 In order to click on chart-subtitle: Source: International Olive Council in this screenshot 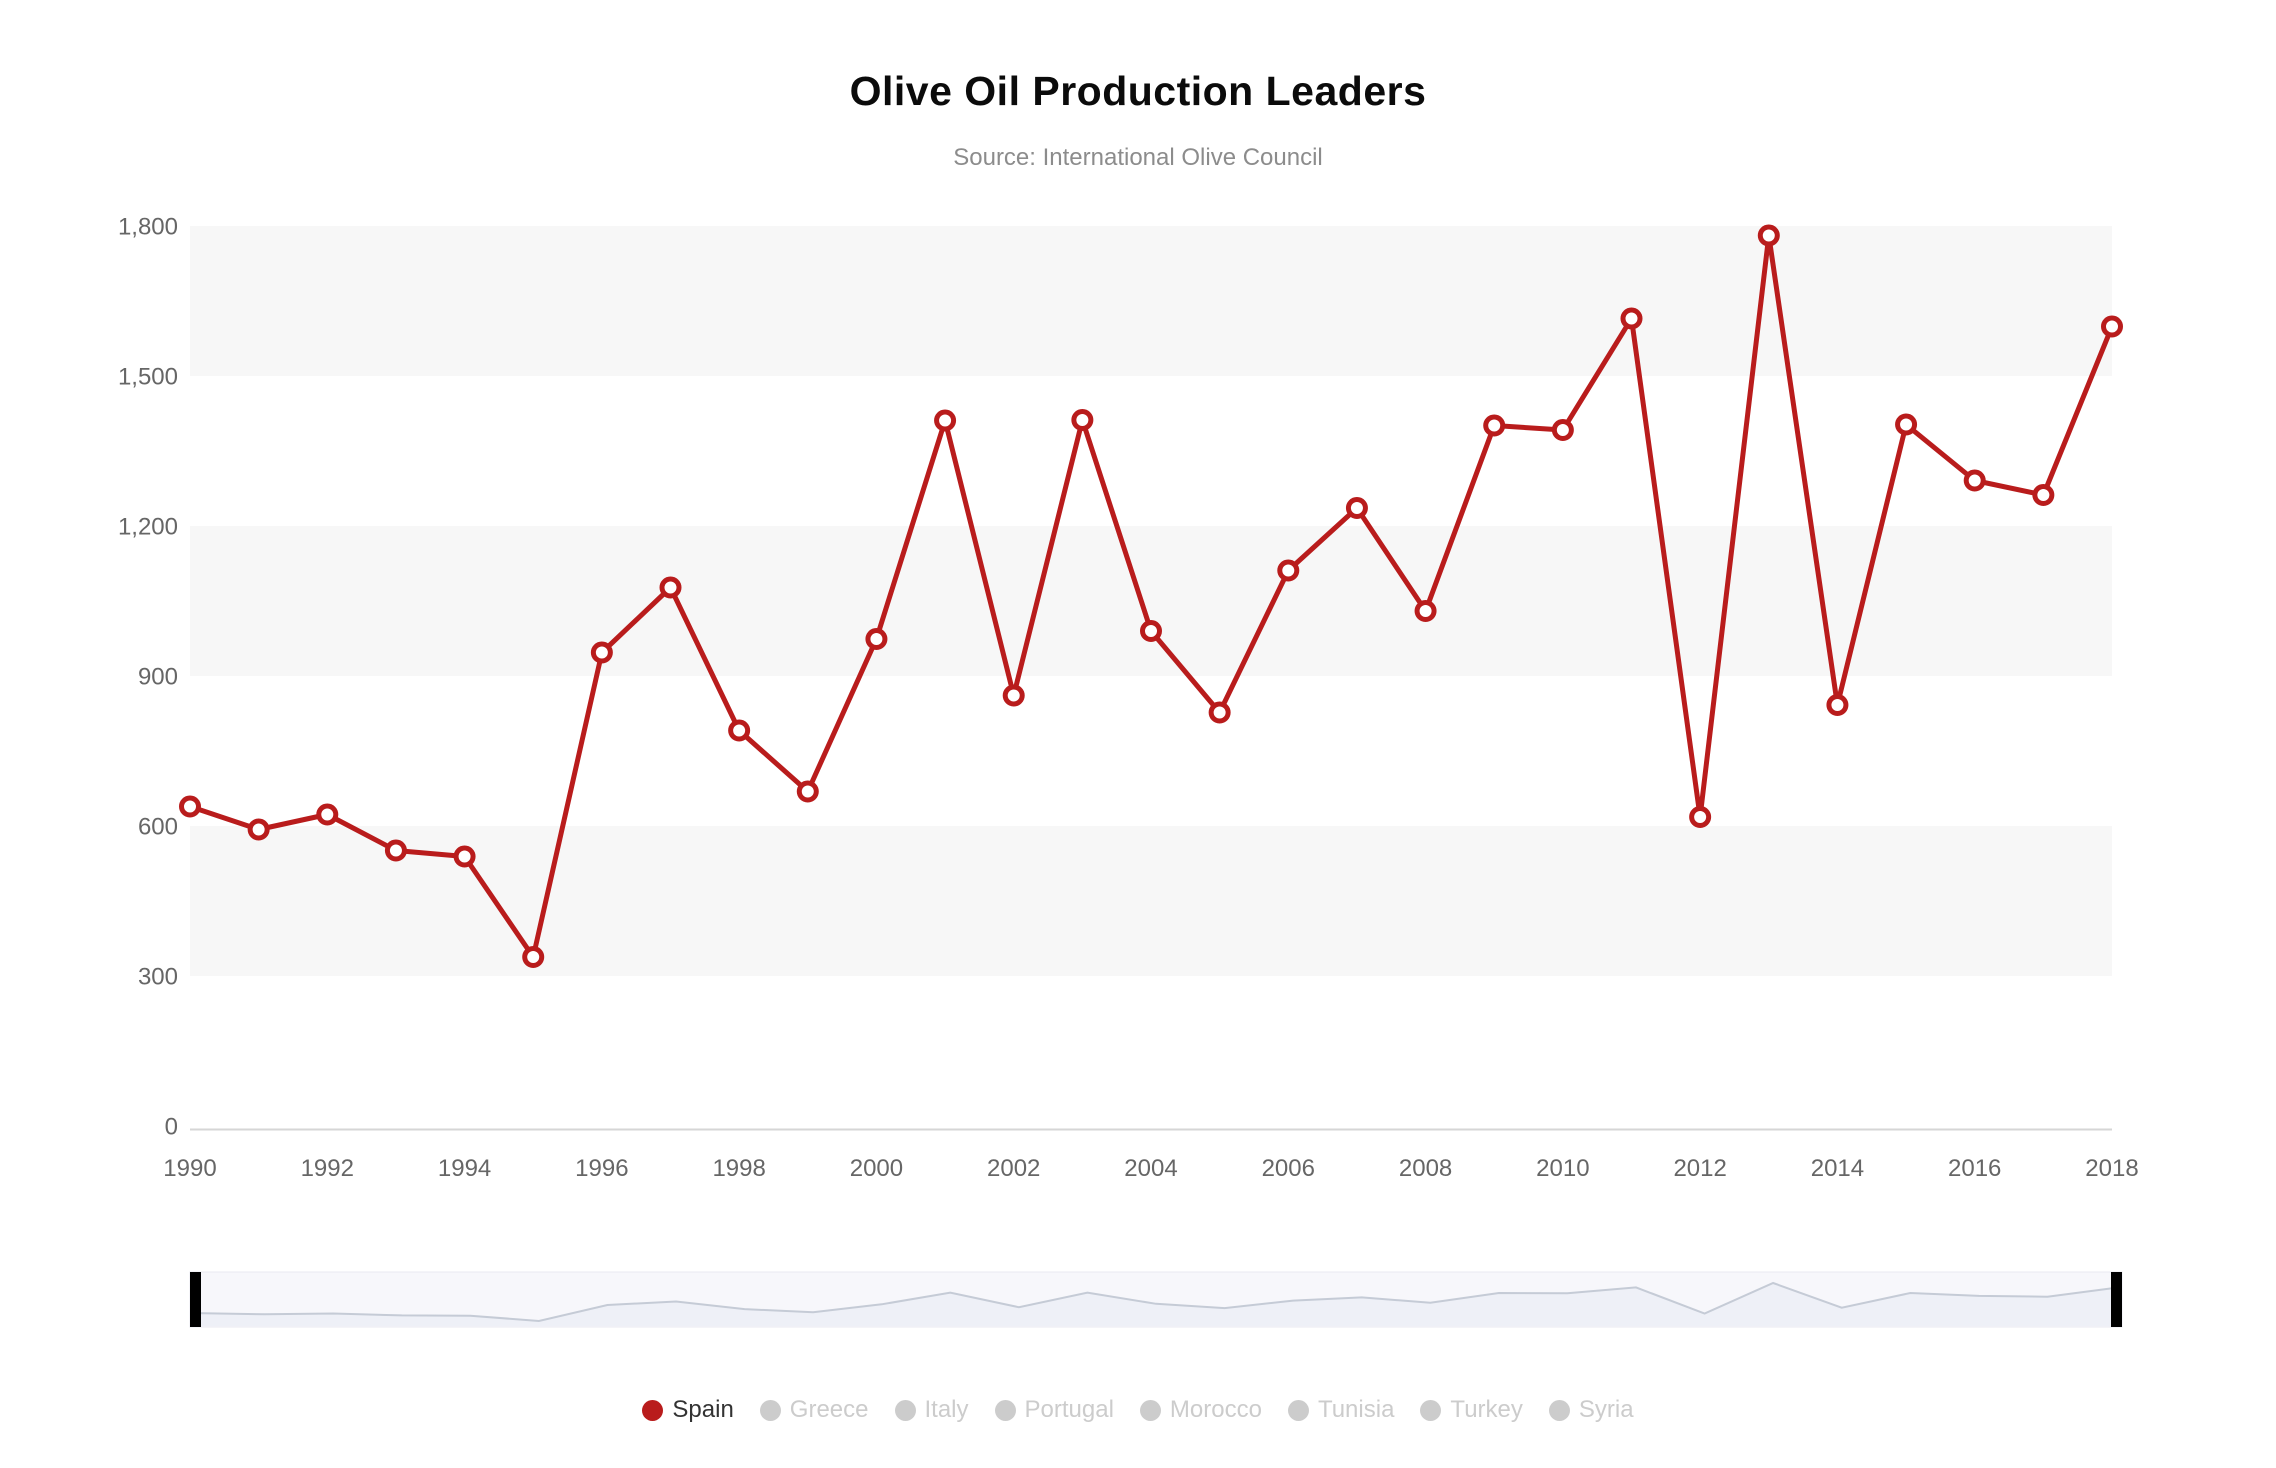, I will do `click(1138, 157)`.